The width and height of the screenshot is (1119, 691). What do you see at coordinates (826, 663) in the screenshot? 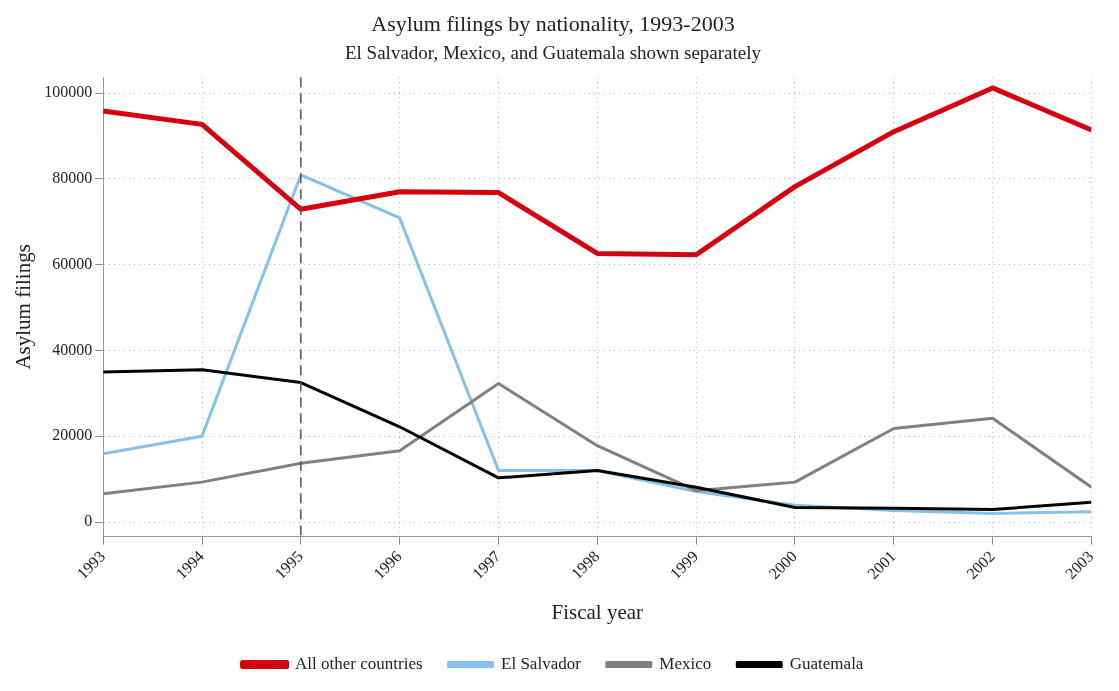
I see `legend-label: Guatemala` at bounding box center [826, 663].